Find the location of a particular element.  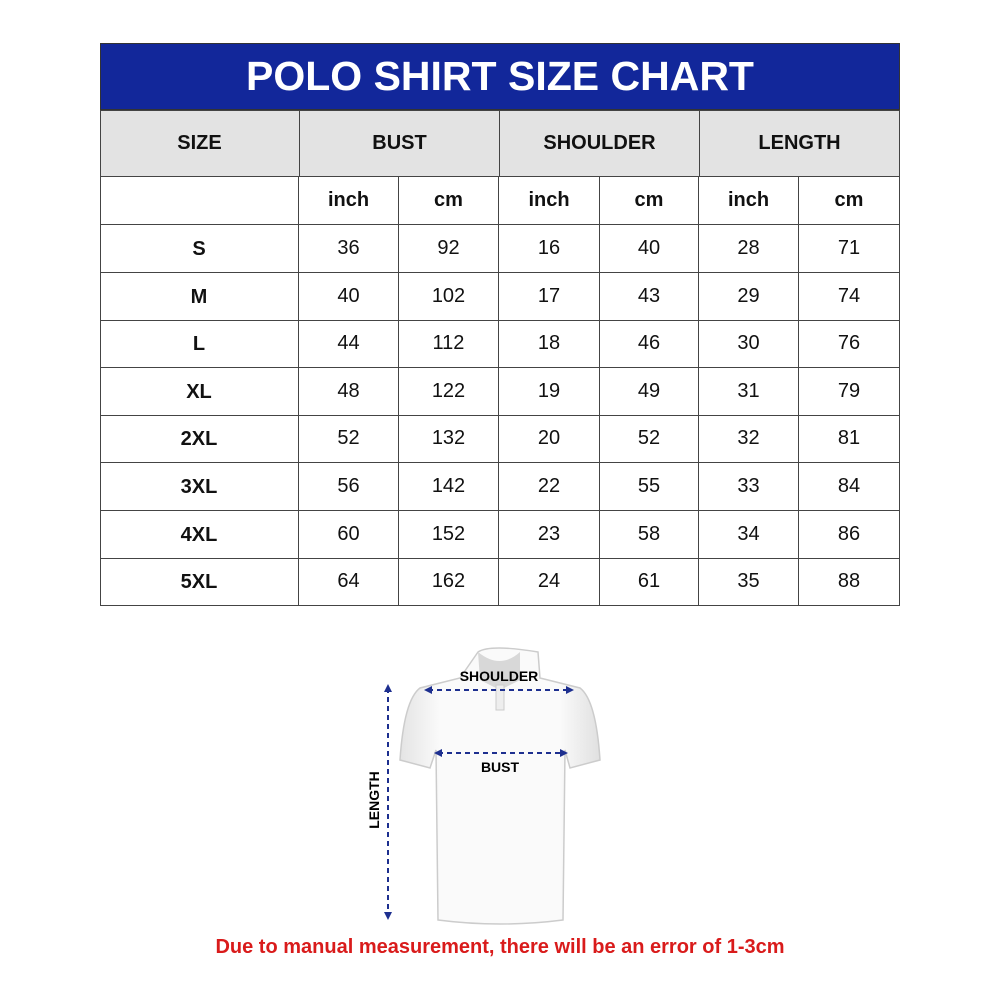

value-cell: 81 is located at coordinates (849, 439).